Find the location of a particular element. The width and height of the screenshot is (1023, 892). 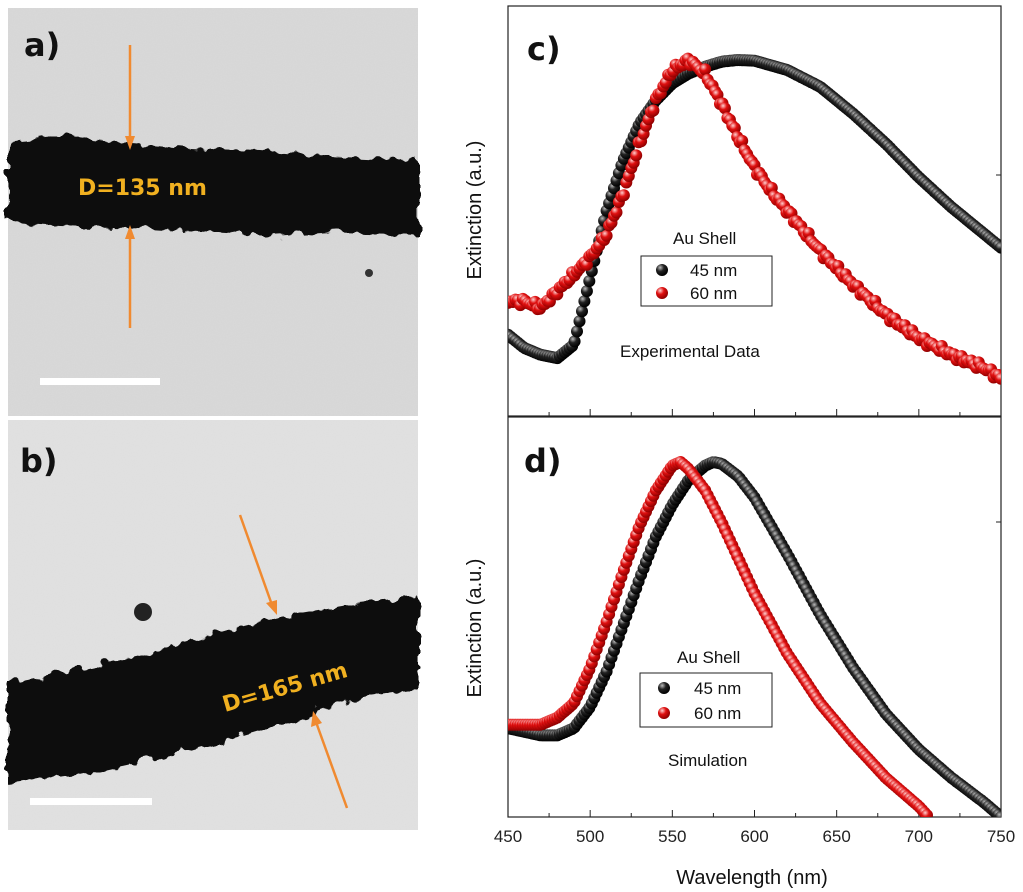

x-axis-title: Wavelength (nm) is located at coordinates (752, 878).